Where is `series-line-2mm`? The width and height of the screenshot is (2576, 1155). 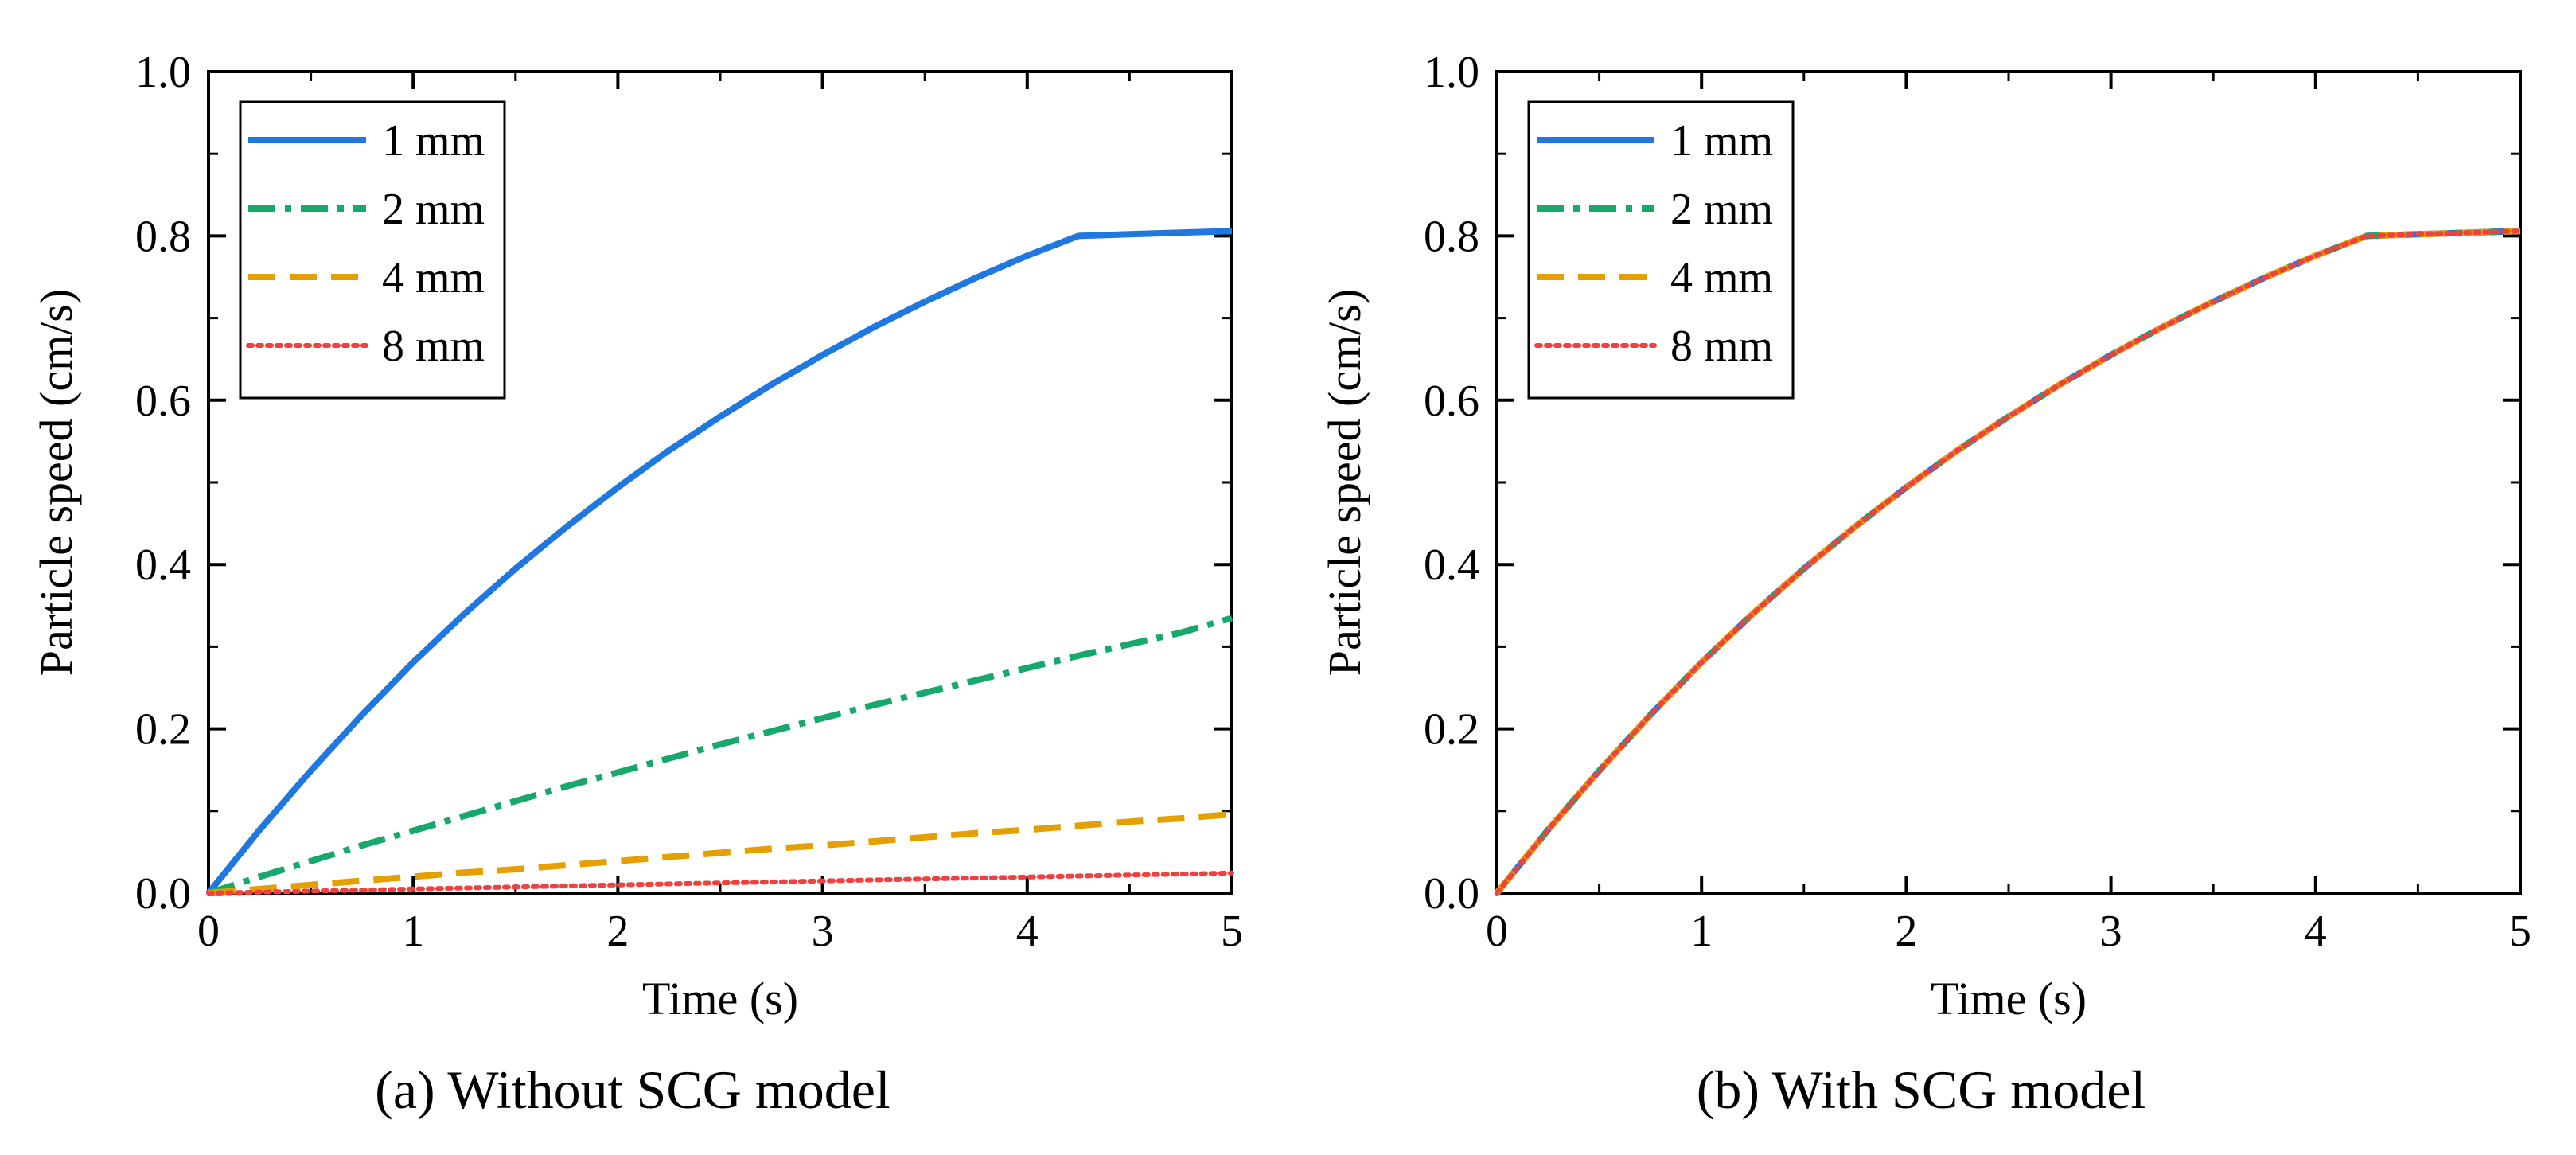
series-line-2mm is located at coordinates (720, 755).